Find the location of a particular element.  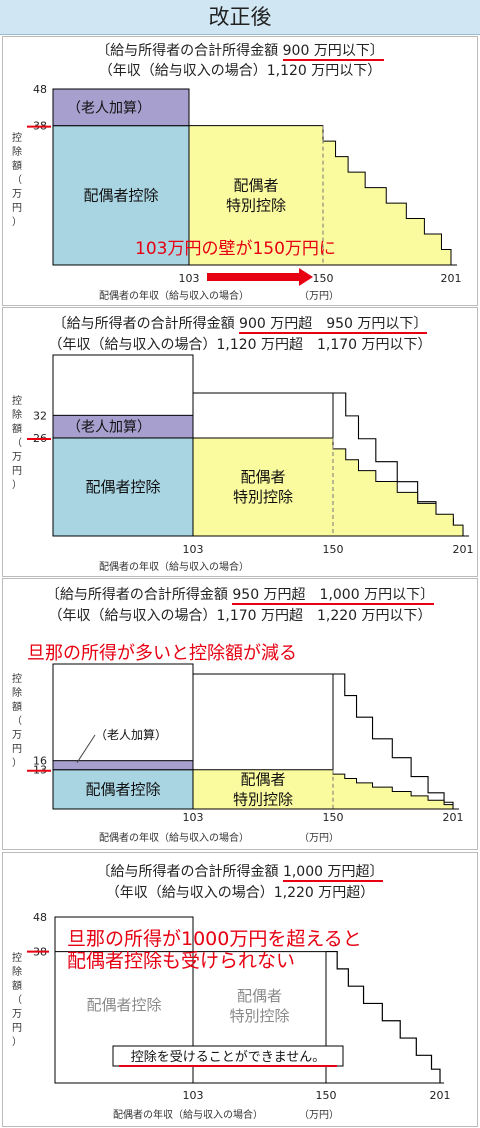

y-tick-elderly: 16 is located at coordinates (40, 761).